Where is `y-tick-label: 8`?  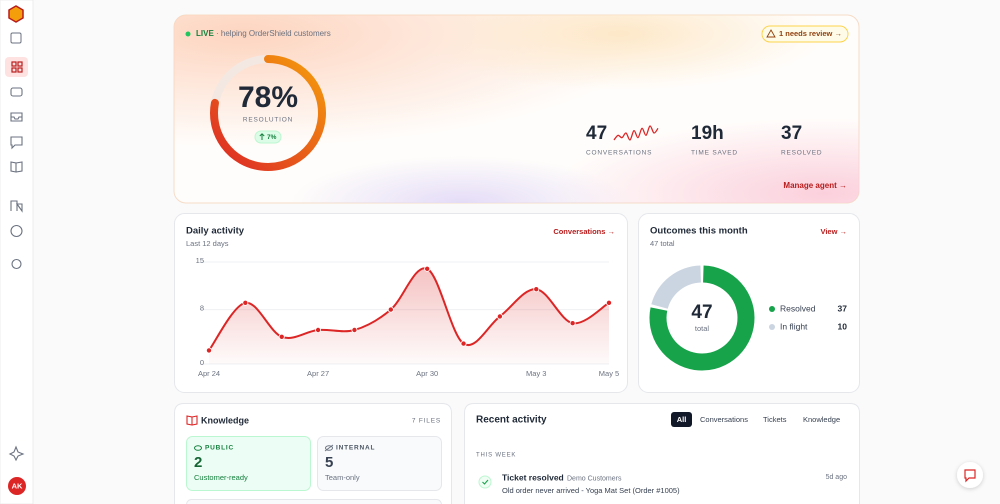
y-tick-label: 8 is located at coordinates (202, 308).